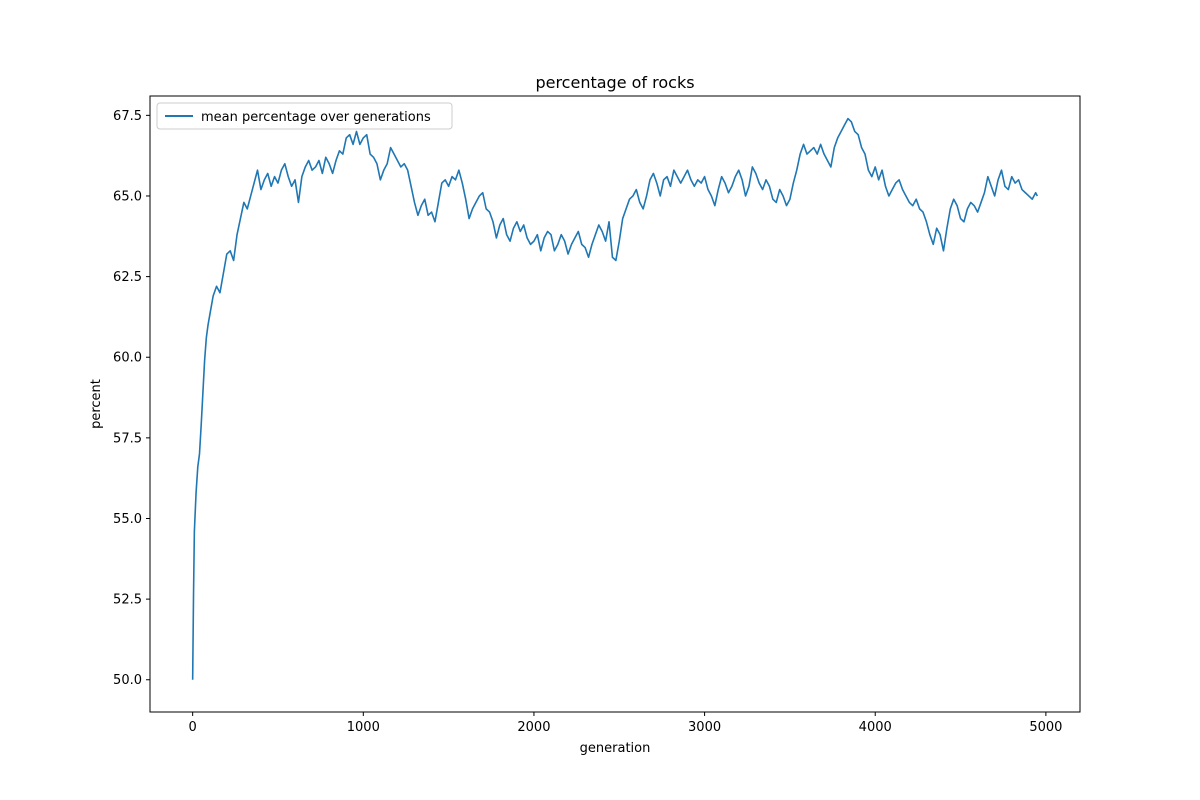  What do you see at coordinates (363, 727) in the screenshot?
I see `x-tick-label: 1000` at bounding box center [363, 727].